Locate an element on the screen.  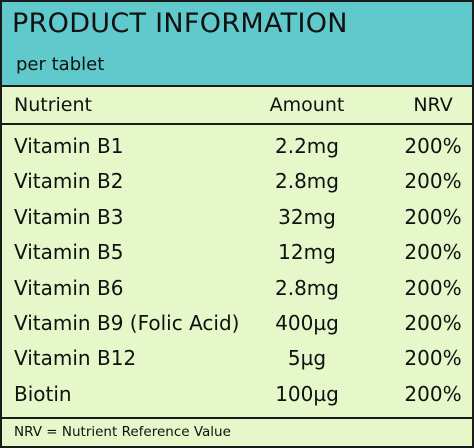
table-row: Vitamin B9 (Folic Acid) 400µg 200% is located at coordinates (237, 323).